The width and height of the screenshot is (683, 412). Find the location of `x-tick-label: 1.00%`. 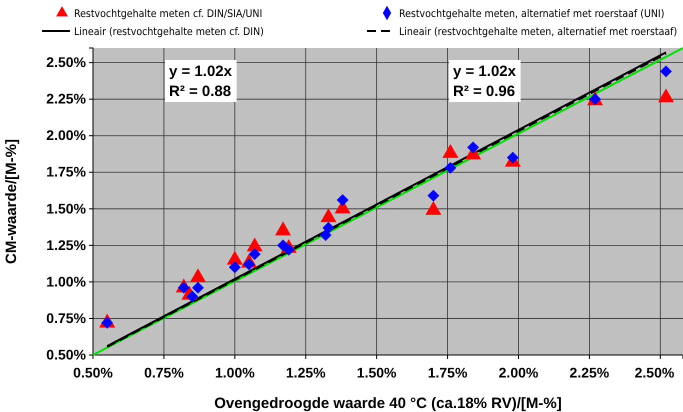

x-tick-label: 1.00% is located at coordinates (235, 372).